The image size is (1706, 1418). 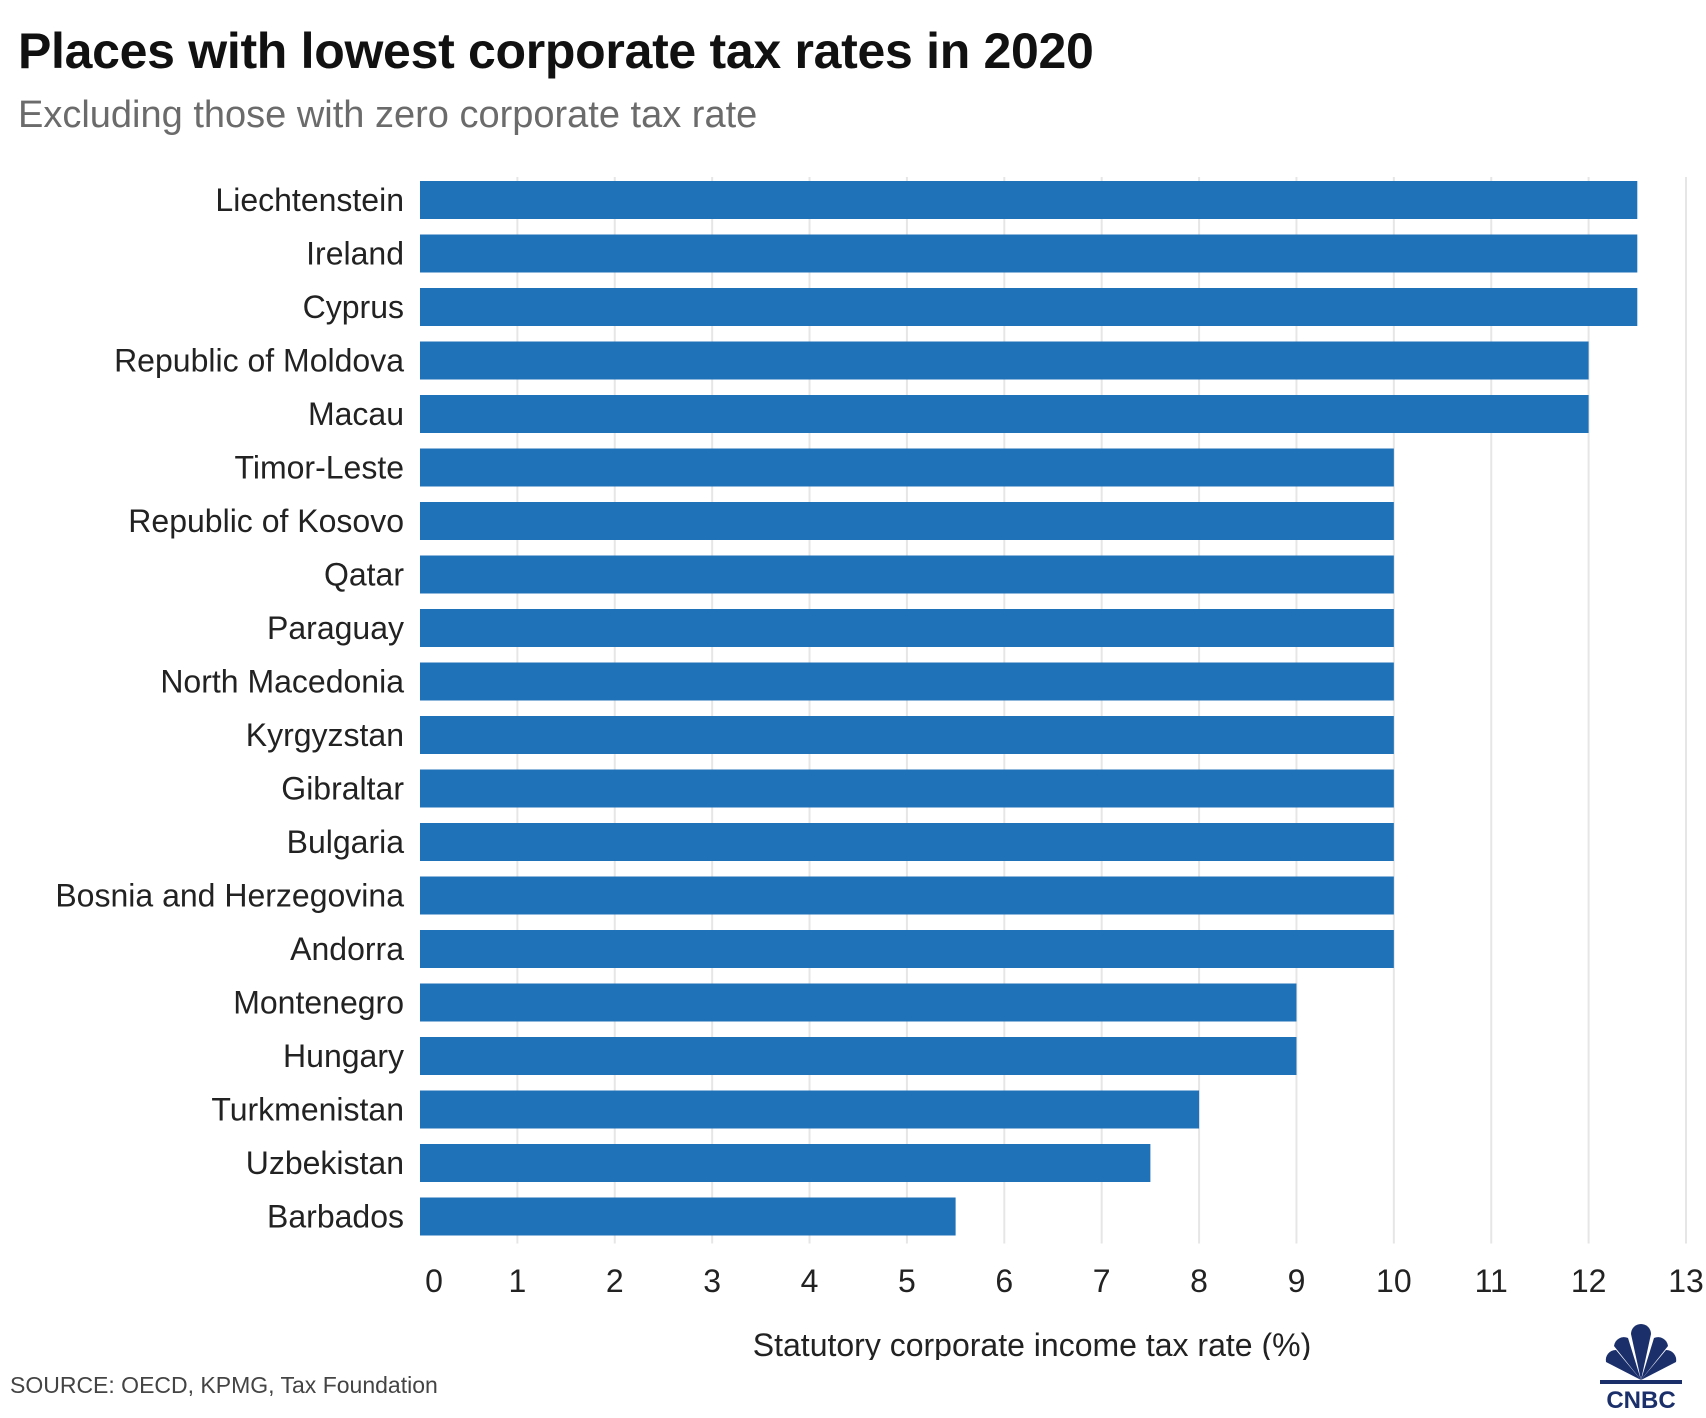 I want to click on x-tick-label: 4, so click(x=810, y=1281).